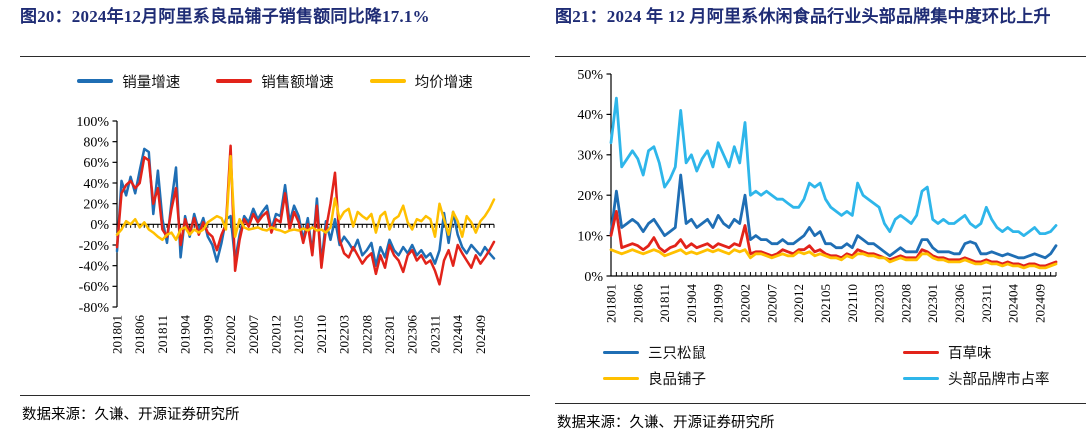 The height and width of the screenshot is (432, 1086). What do you see at coordinates (96, 142) in the screenshot?
I see `fig20-ytick-label: 80%` at bounding box center [96, 142].